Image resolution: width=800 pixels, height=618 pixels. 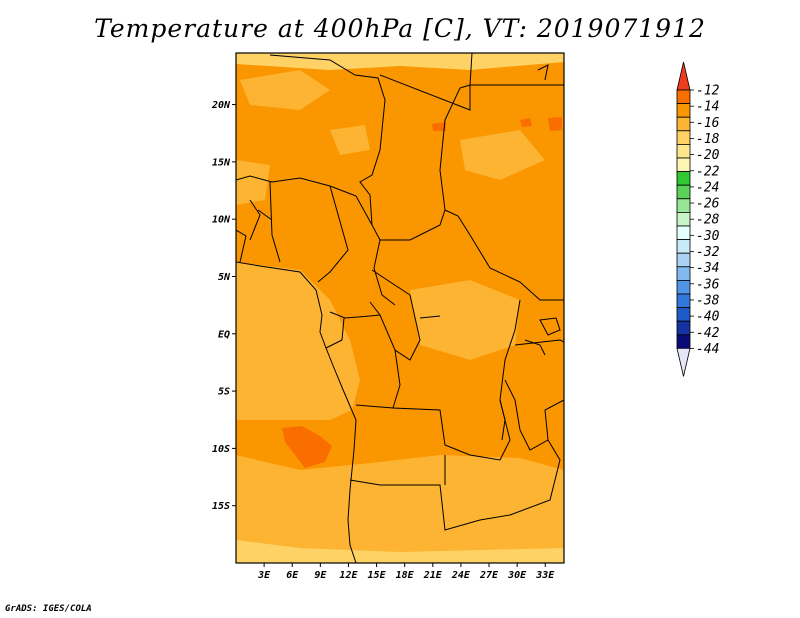 I want to click on warm-spot-angola-ocean, so click(x=307, y=447).